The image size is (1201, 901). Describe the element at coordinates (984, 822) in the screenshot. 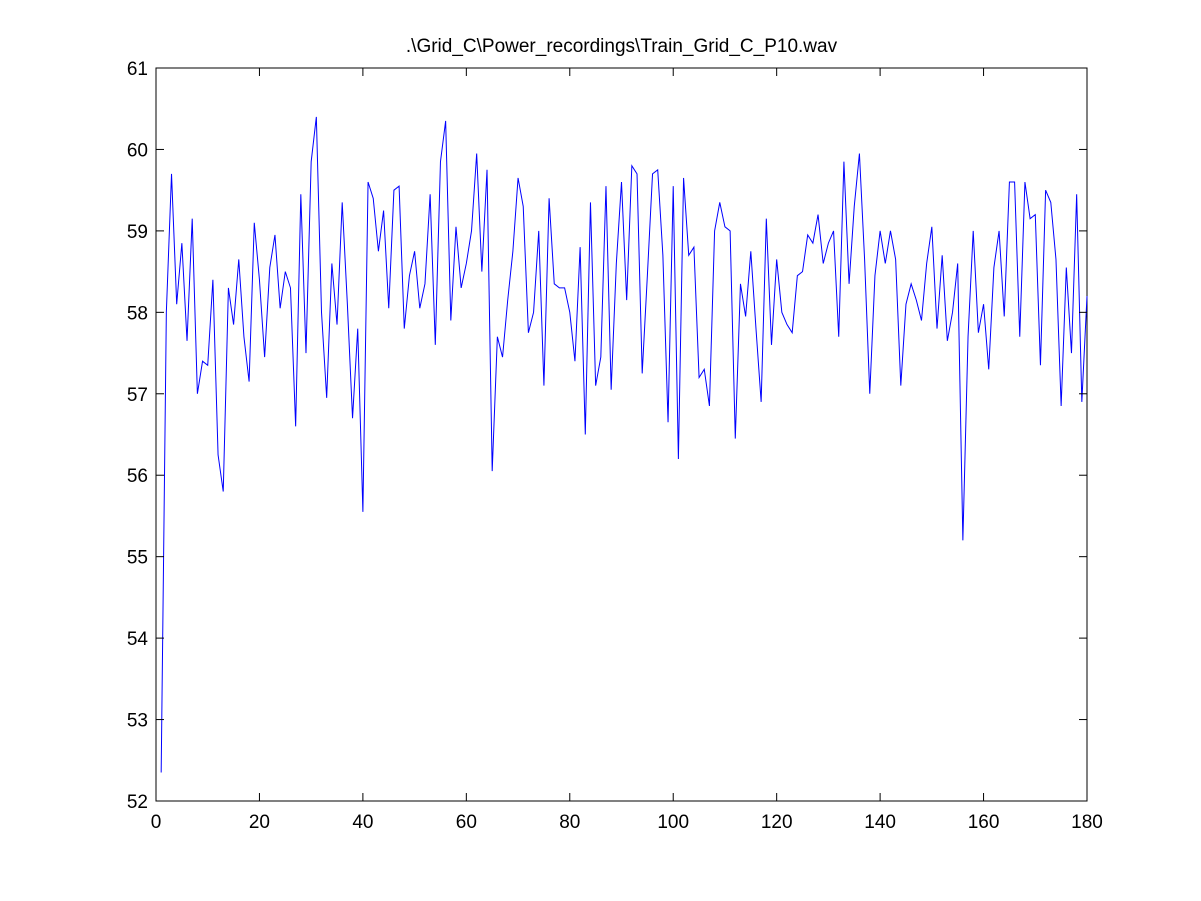

I see `x-tick-label: 160` at that location.